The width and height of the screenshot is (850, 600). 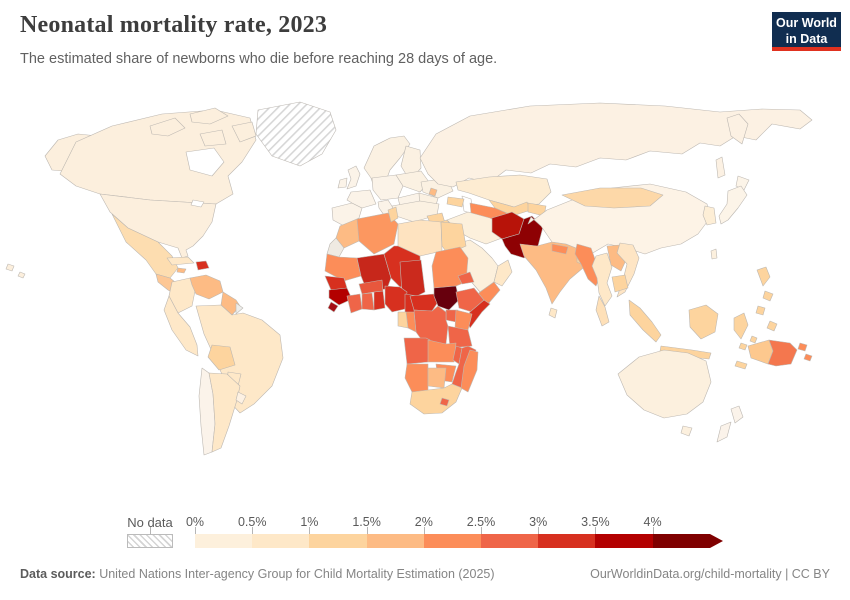 What do you see at coordinates (396, 299) in the screenshot?
I see `region-nigeria` at bounding box center [396, 299].